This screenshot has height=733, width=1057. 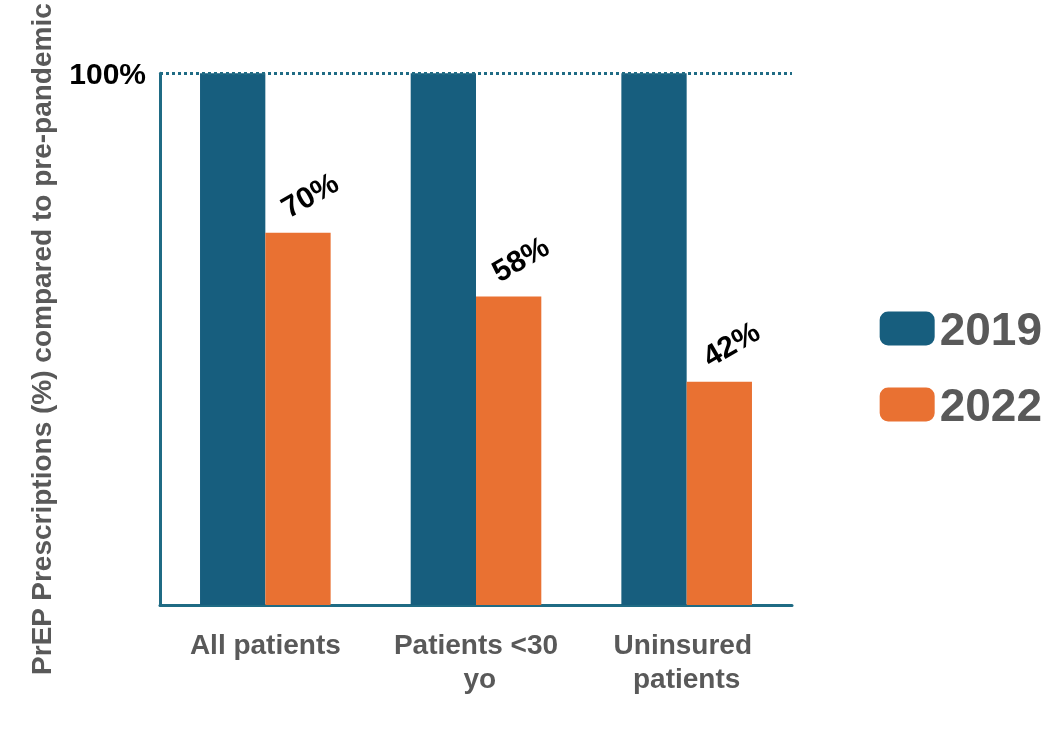 What do you see at coordinates (731, 343) in the screenshot?
I see `data-label: 42%` at bounding box center [731, 343].